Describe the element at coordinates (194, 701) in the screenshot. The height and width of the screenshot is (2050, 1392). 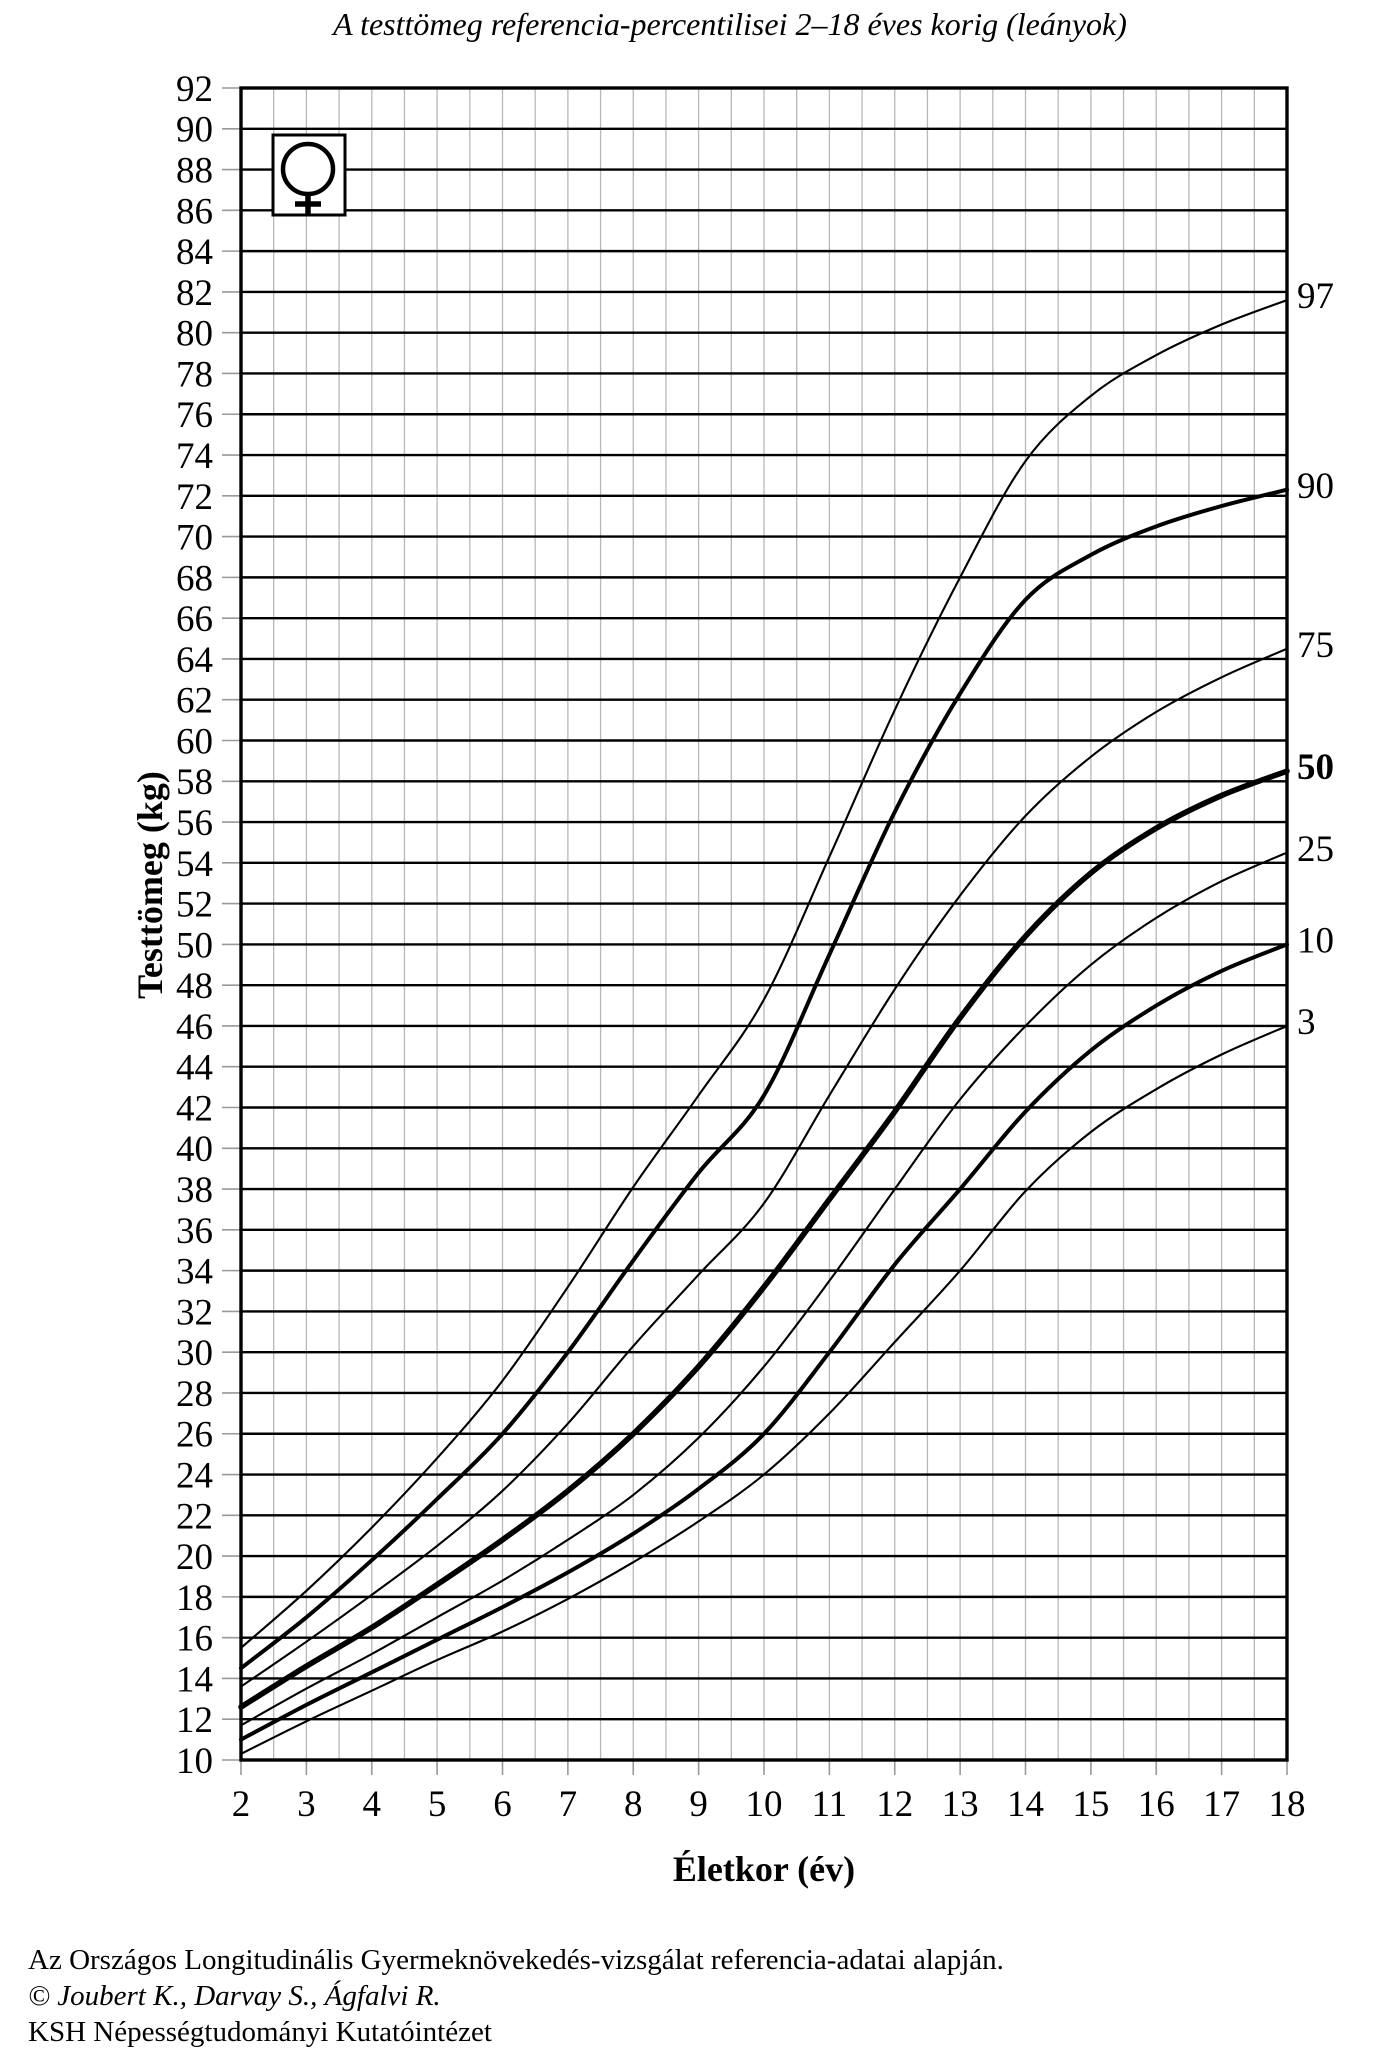
I see `y-tick-label: 62` at that location.